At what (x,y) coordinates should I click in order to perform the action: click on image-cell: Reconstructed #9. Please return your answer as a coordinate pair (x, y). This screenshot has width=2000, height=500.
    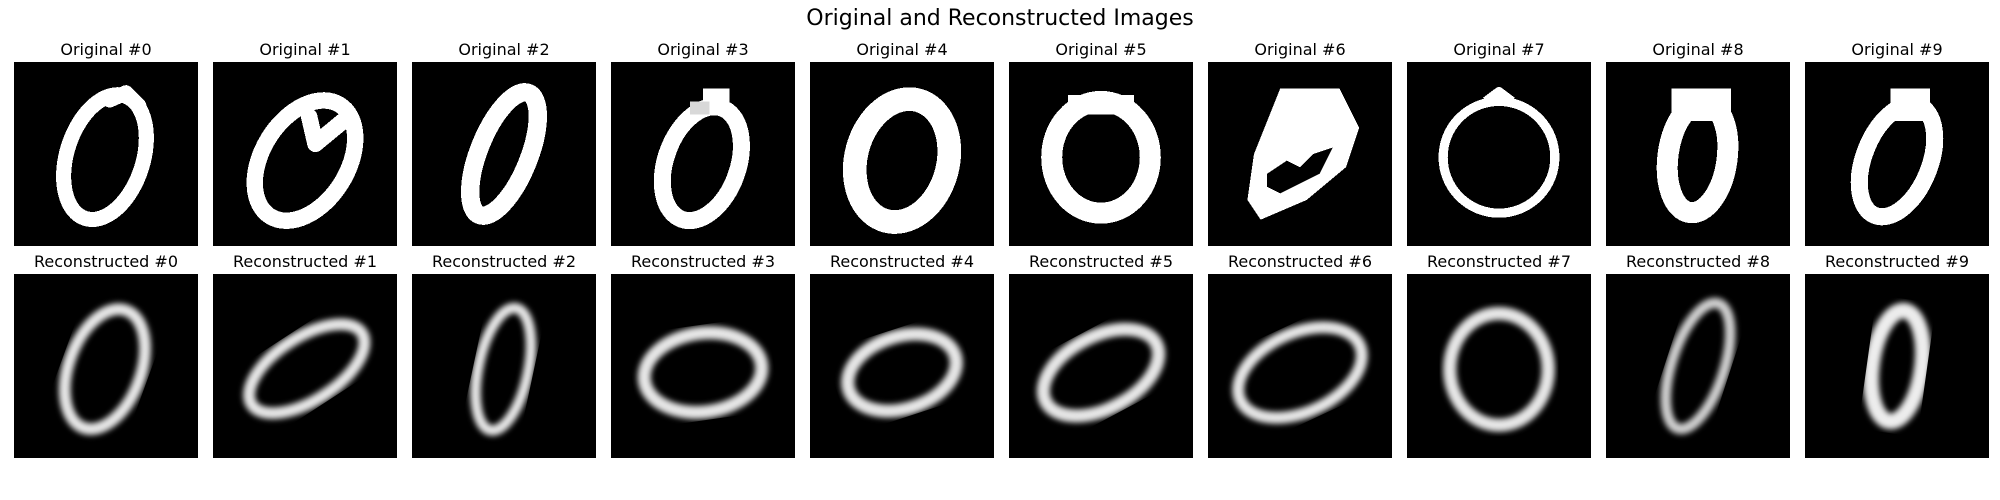
    Looking at the image, I should click on (1897, 355).